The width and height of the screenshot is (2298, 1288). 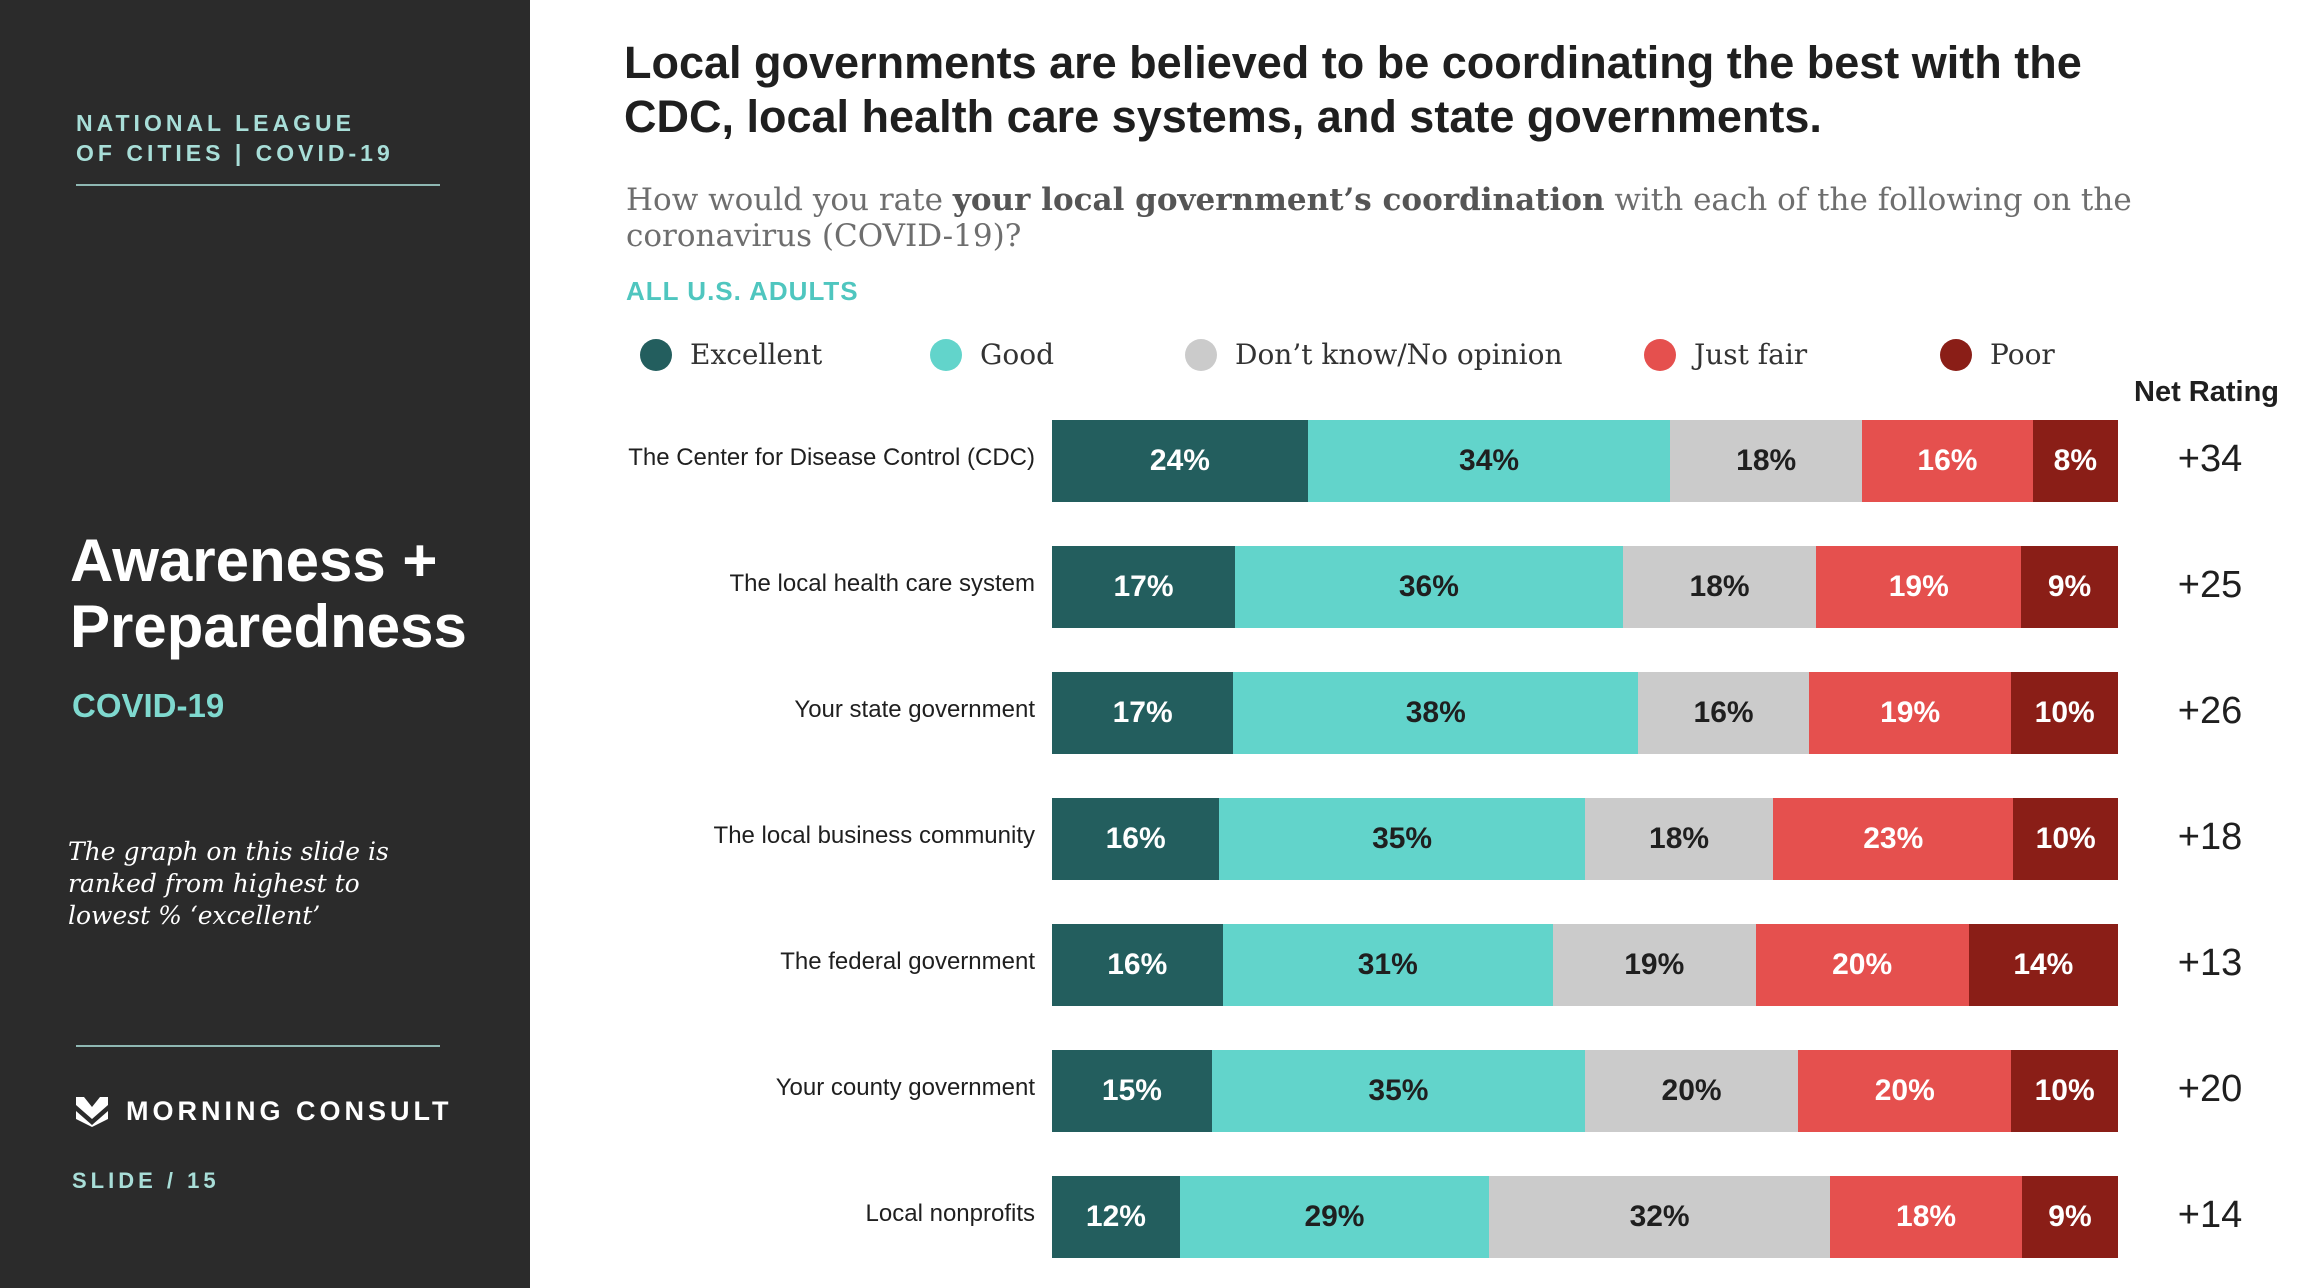 What do you see at coordinates (268, 626) in the screenshot?
I see `section-title-line-2: Preparedness` at bounding box center [268, 626].